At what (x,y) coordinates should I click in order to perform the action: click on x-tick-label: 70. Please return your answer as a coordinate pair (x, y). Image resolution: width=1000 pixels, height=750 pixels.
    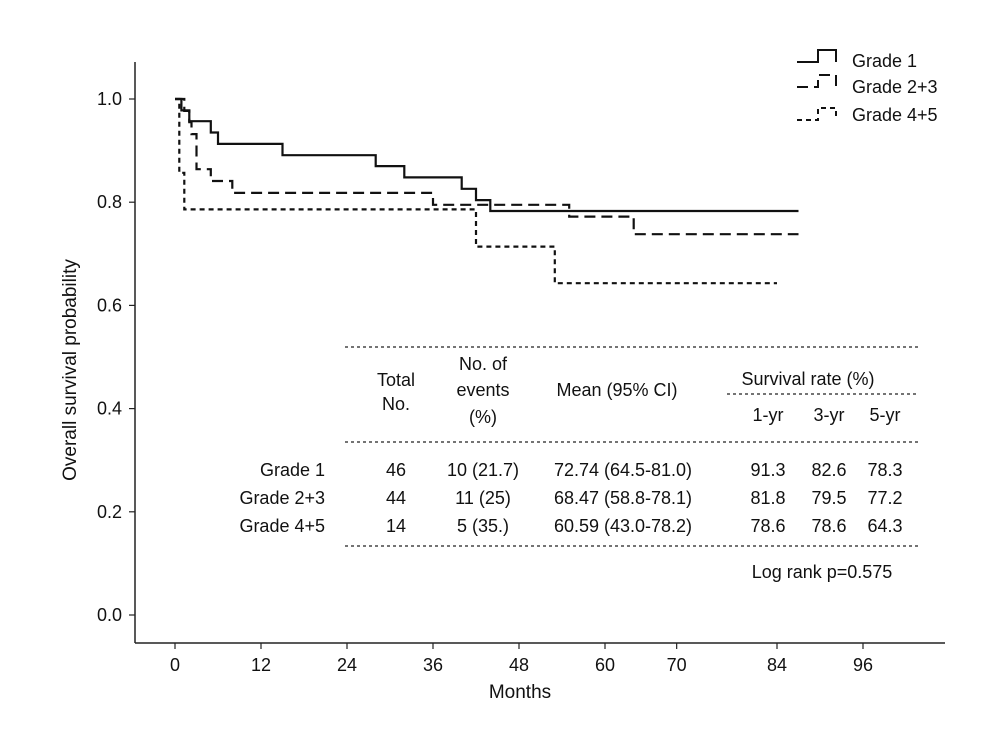
    Looking at the image, I should click on (677, 665).